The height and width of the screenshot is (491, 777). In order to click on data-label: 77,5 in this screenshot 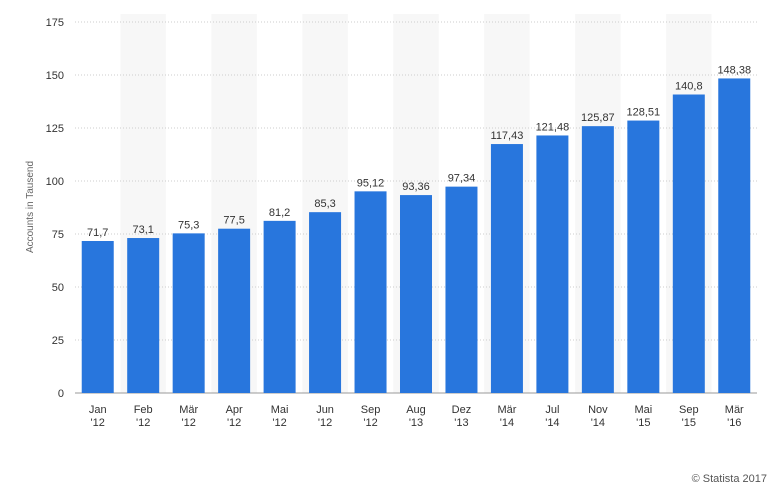, I will do `click(233, 221)`.